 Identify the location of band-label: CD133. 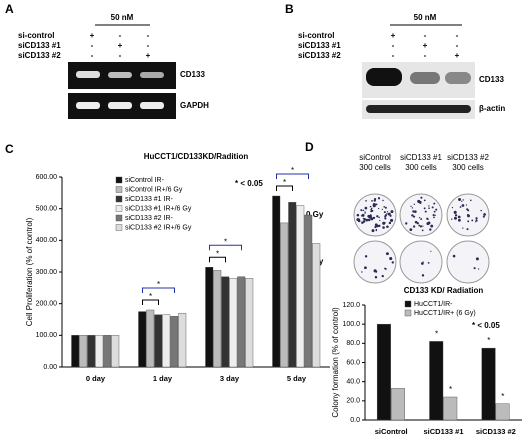
(192, 74).